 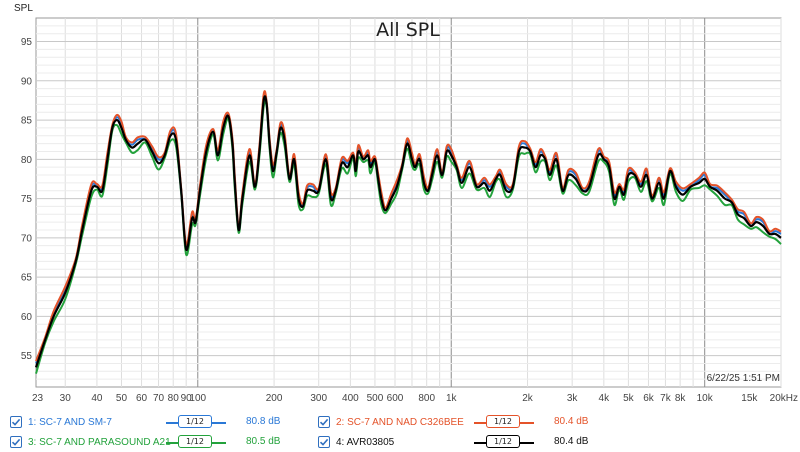 I want to click on x-tick-label: 1k, so click(x=452, y=398).